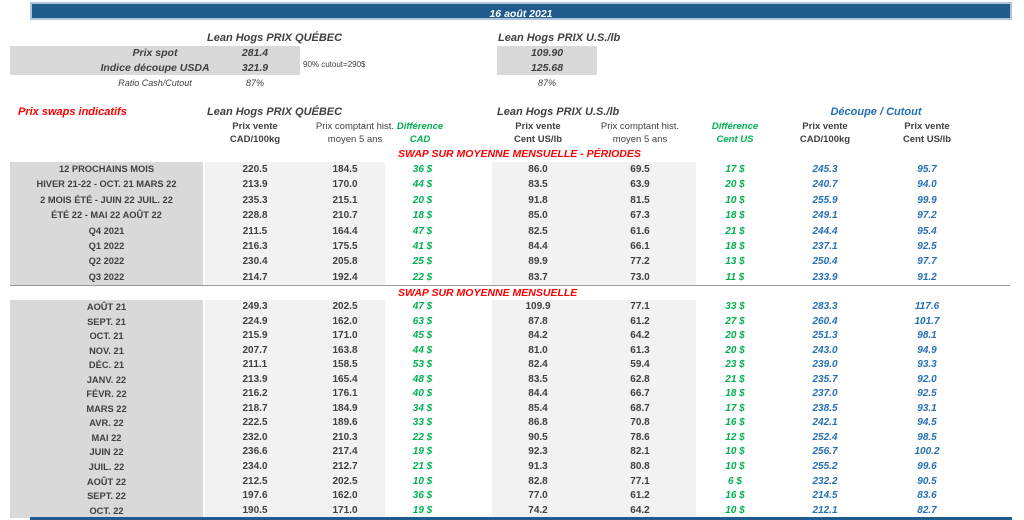 The height and width of the screenshot is (520, 1024). Describe the element at coordinates (106, 216) in the screenshot. I see `period-label-cell: ÉTÉ 22 - MAI 22 AOÛT 22` at that location.